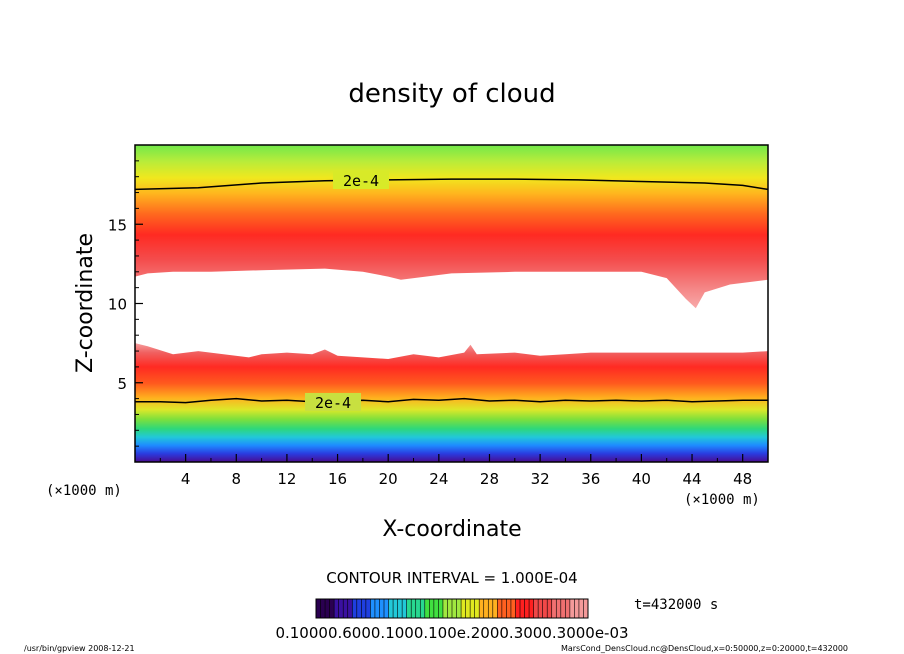 This screenshot has width=904, height=654. I want to click on x-tick-label: 4, so click(186, 479).